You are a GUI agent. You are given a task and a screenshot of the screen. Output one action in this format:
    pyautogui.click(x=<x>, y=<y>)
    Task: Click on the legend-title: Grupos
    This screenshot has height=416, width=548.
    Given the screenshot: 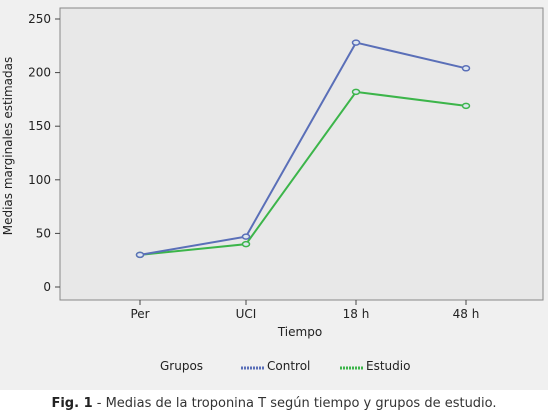 What is the action you would take?
    pyautogui.click(x=181, y=366)
    